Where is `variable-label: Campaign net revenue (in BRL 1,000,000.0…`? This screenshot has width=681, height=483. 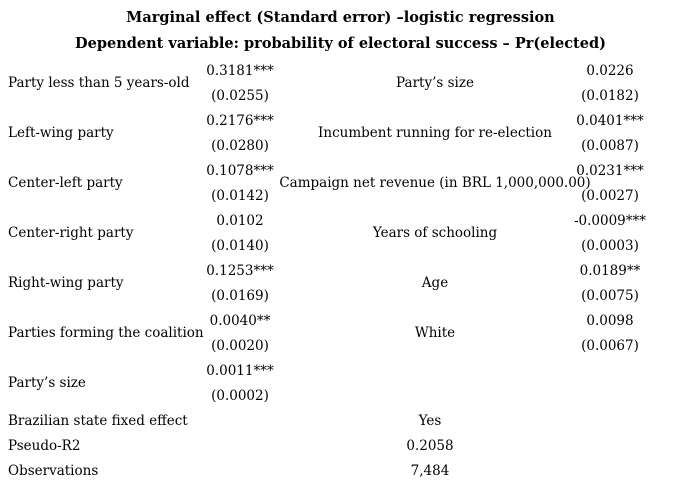 variable-label: Campaign net revenue (in BRL 1,000,000.0… is located at coordinates (435, 183).